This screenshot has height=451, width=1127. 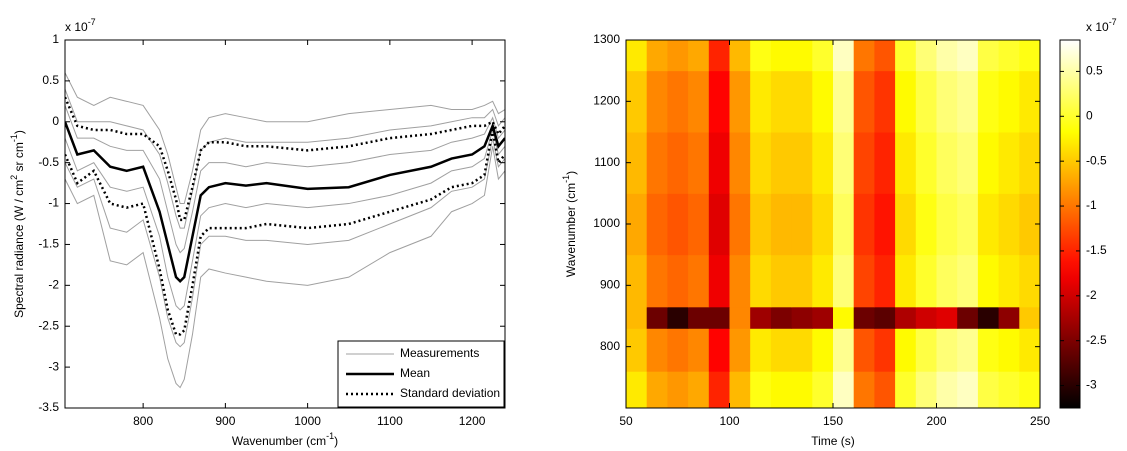 What do you see at coordinates (285, 179) in the screenshot?
I see `series-line` at bounding box center [285, 179].